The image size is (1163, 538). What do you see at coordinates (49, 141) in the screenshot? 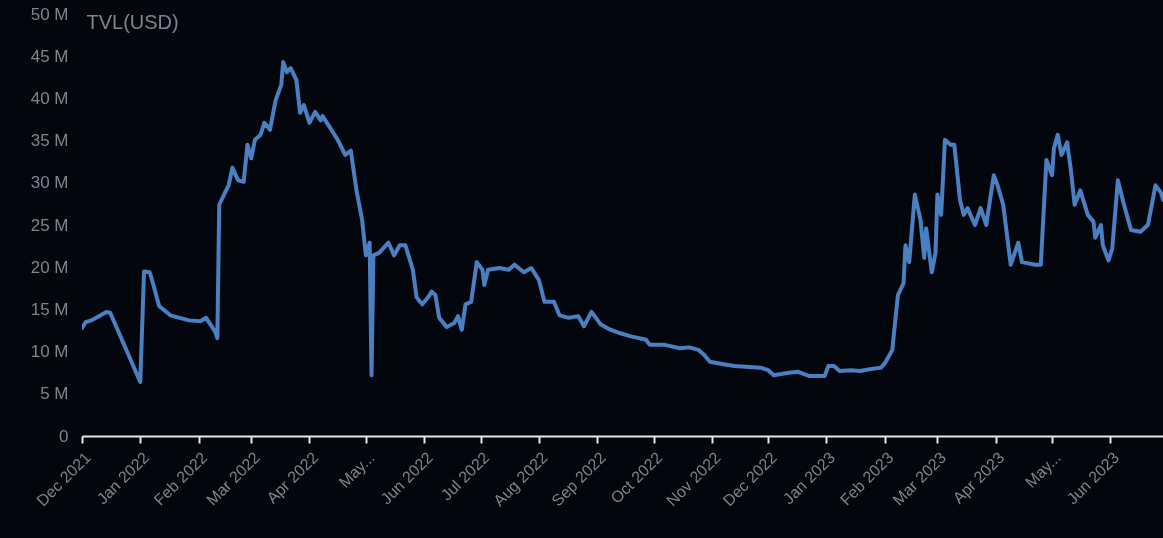
I see `y-tick-label: 35 M` at bounding box center [49, 141].